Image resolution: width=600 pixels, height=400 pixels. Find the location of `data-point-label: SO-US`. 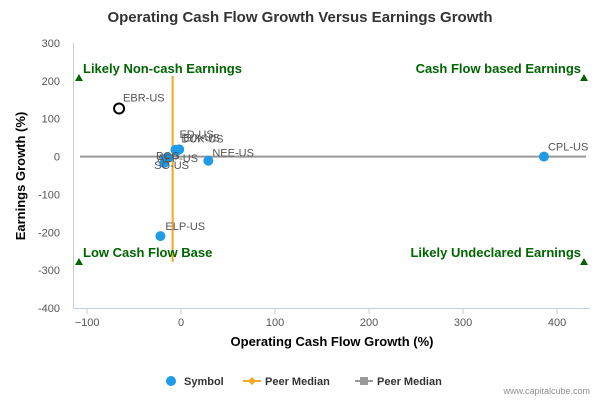

data-point-label: SO-US is located at coordinates (171, 166).